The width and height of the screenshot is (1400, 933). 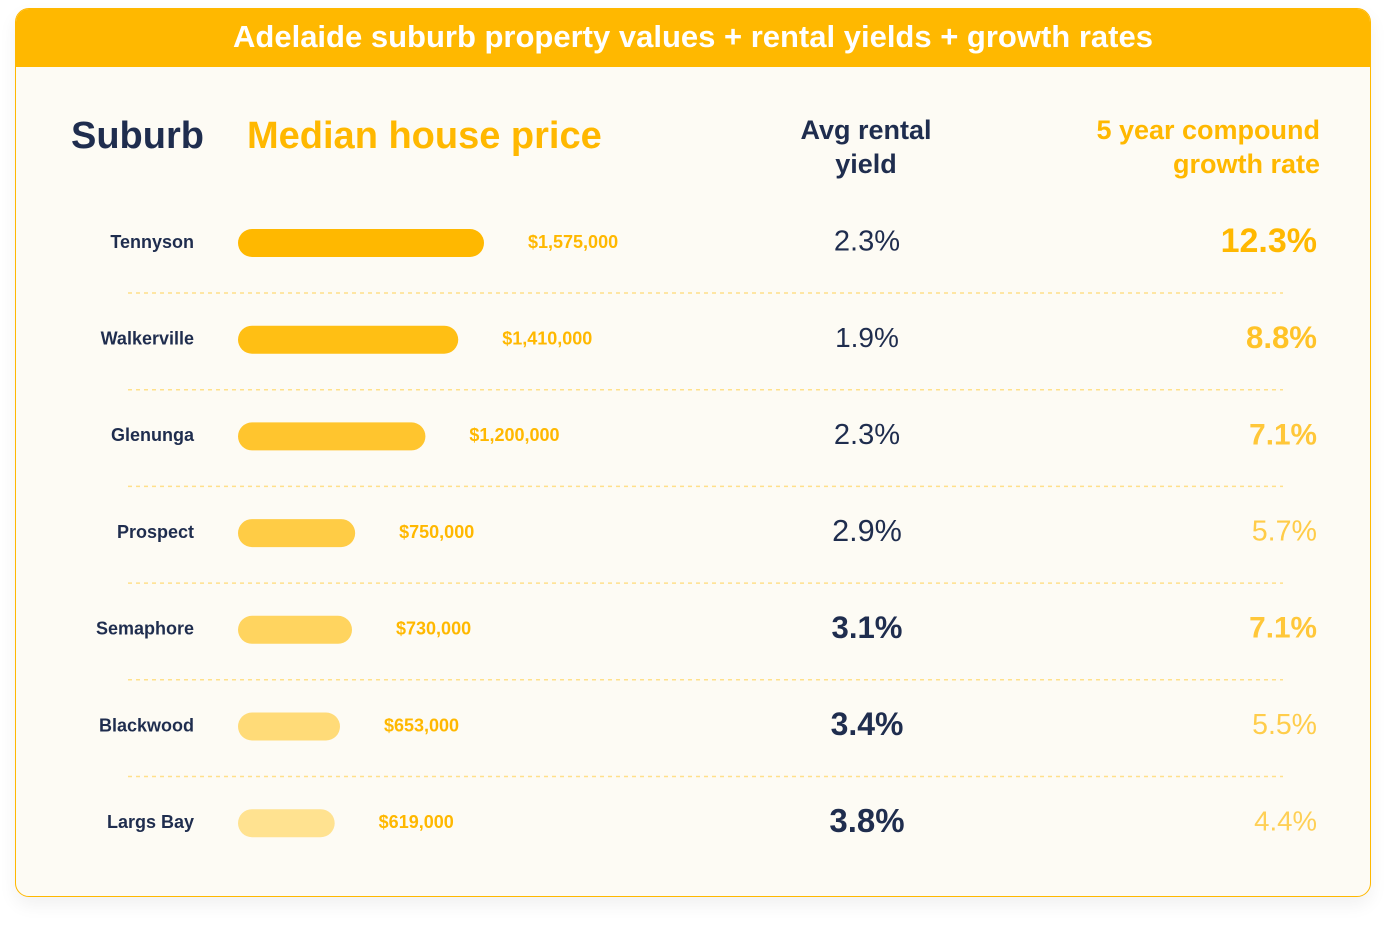 What do you see at coordinates (424, 136) in the screenshot?
I see `column-header: Median house price` at bounding box center [424, 136].